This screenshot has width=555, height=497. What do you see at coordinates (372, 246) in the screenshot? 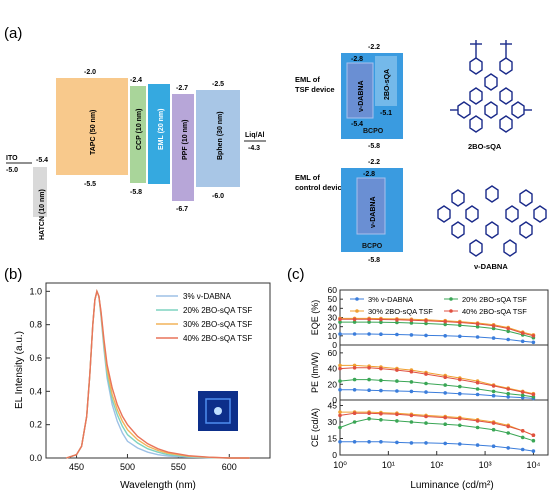
I see `control-host-label: BCPO` at bounding box center [372, 246].